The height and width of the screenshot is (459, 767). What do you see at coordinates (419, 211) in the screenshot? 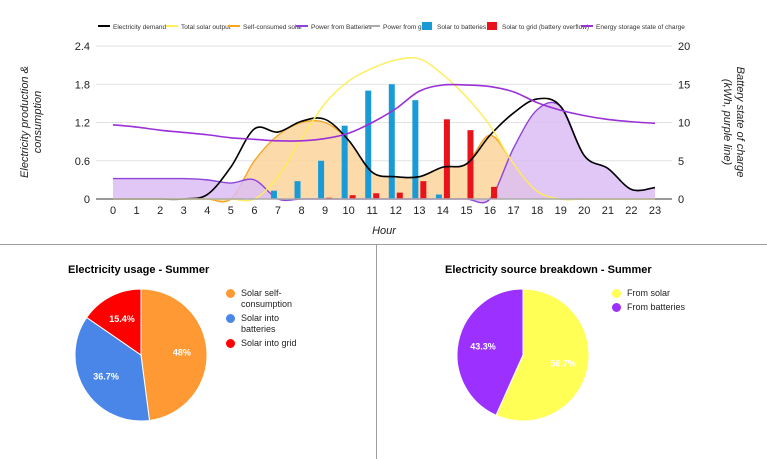
I see `x-tick-label: 13` at bounding box center [419, 211].